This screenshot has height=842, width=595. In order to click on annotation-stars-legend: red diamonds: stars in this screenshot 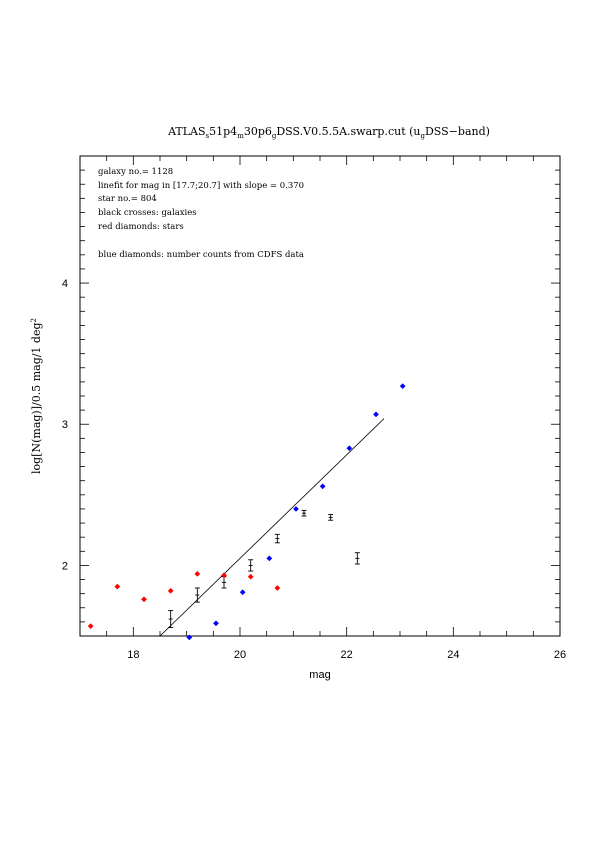, I will do `click(141, 227)`.